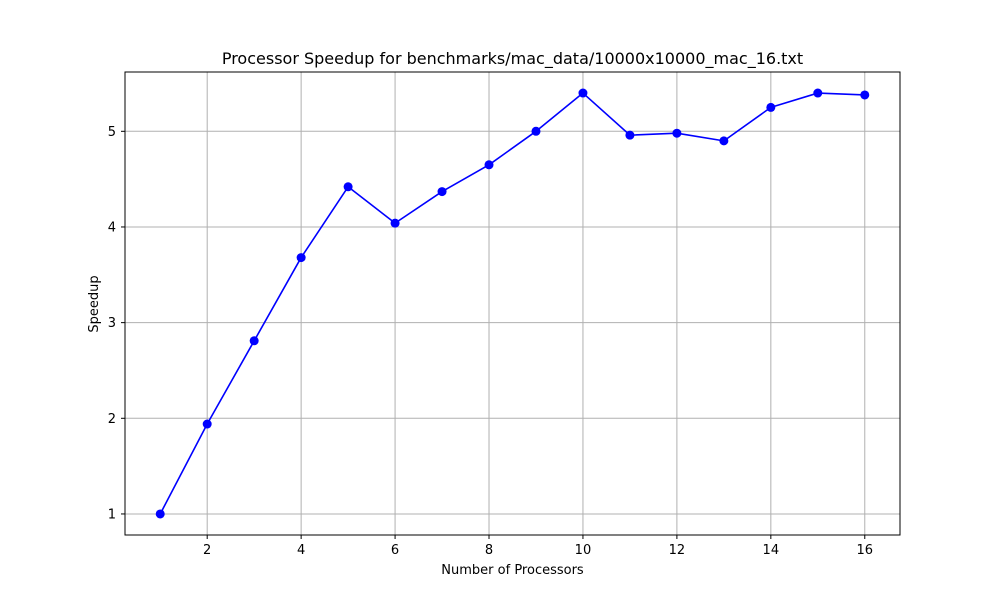  Describe the element at coordinates (112, 419) in the screenshot. I see `y-tick-label: 2` at that location.